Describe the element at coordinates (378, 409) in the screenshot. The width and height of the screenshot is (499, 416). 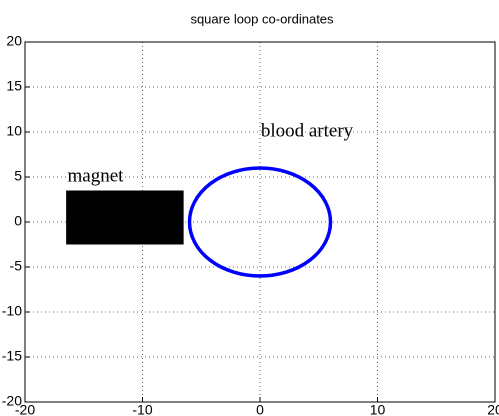
I see `x-tick-label: 10` at that location.